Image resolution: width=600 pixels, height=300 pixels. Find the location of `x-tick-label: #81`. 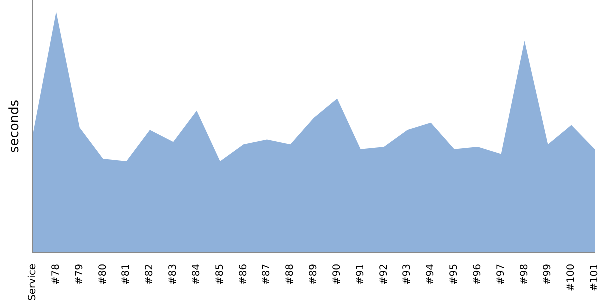

x-tick-label: #81 is located at coordinates (126, 275).